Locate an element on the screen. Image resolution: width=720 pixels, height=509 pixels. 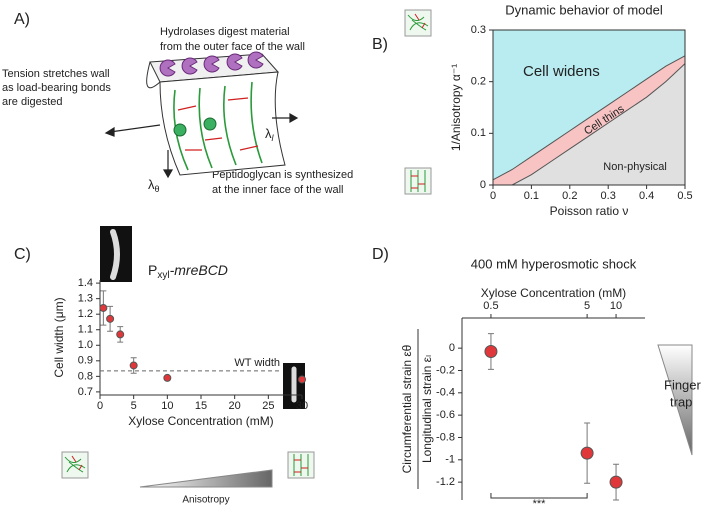
y-axis-label: Cell width (μm) is located at coordinates (59, 337).